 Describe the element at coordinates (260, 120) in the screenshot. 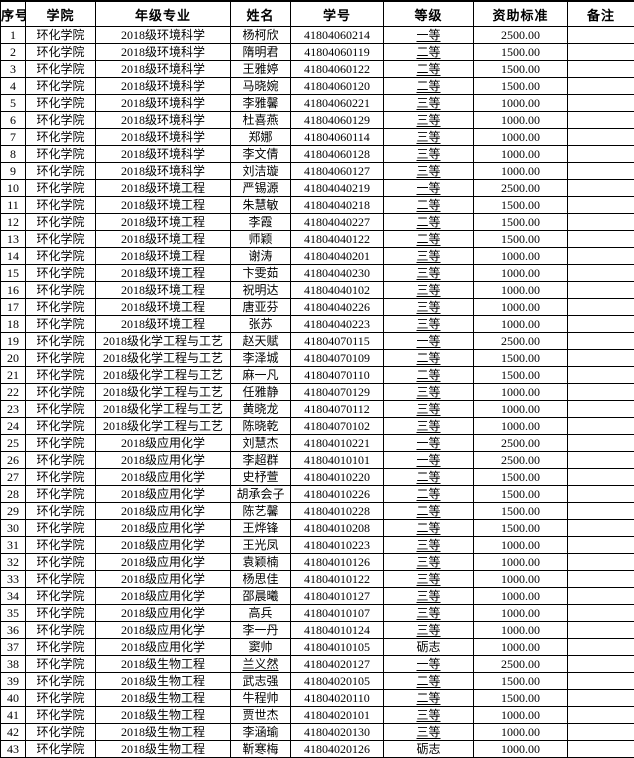

I see `cell-text: 杜喜燕` at that location.